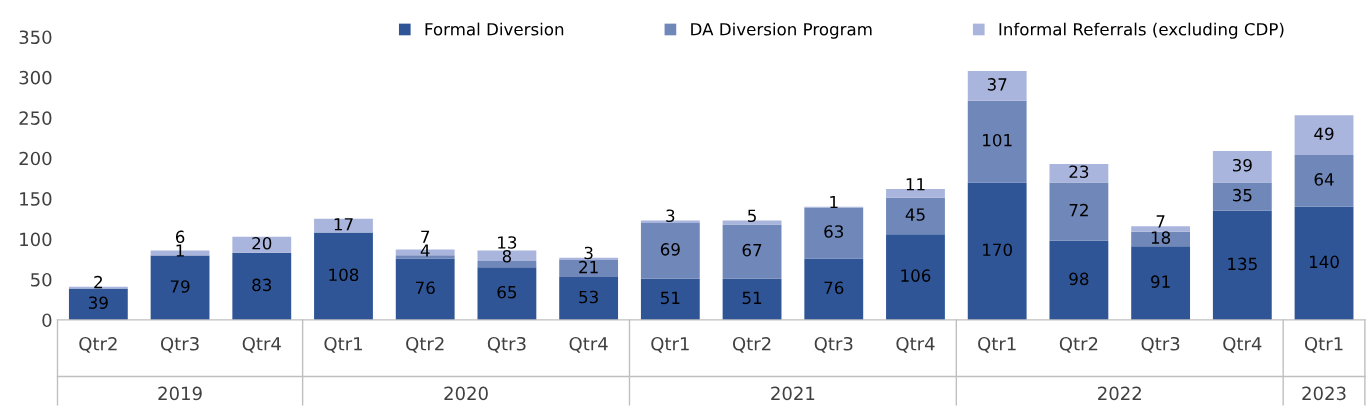 Image resolution: width=1369 pixels, height=406 pixels. What do you see at coordinates (98, 282) in the screenshot?
I see `data-label: 2` at bounding box center [98, 282].